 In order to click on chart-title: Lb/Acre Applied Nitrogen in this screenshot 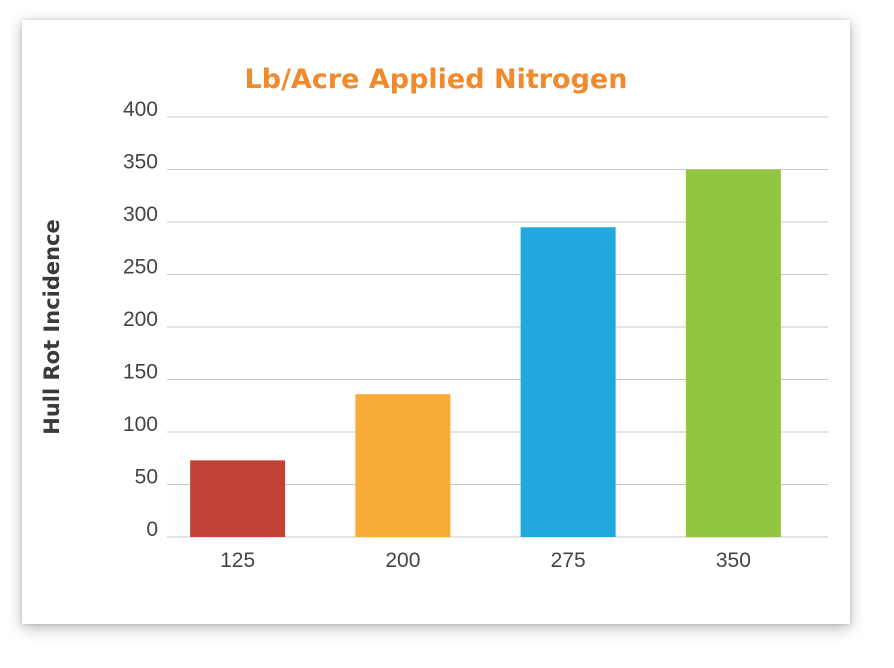, I will do `click(436, 79)`.